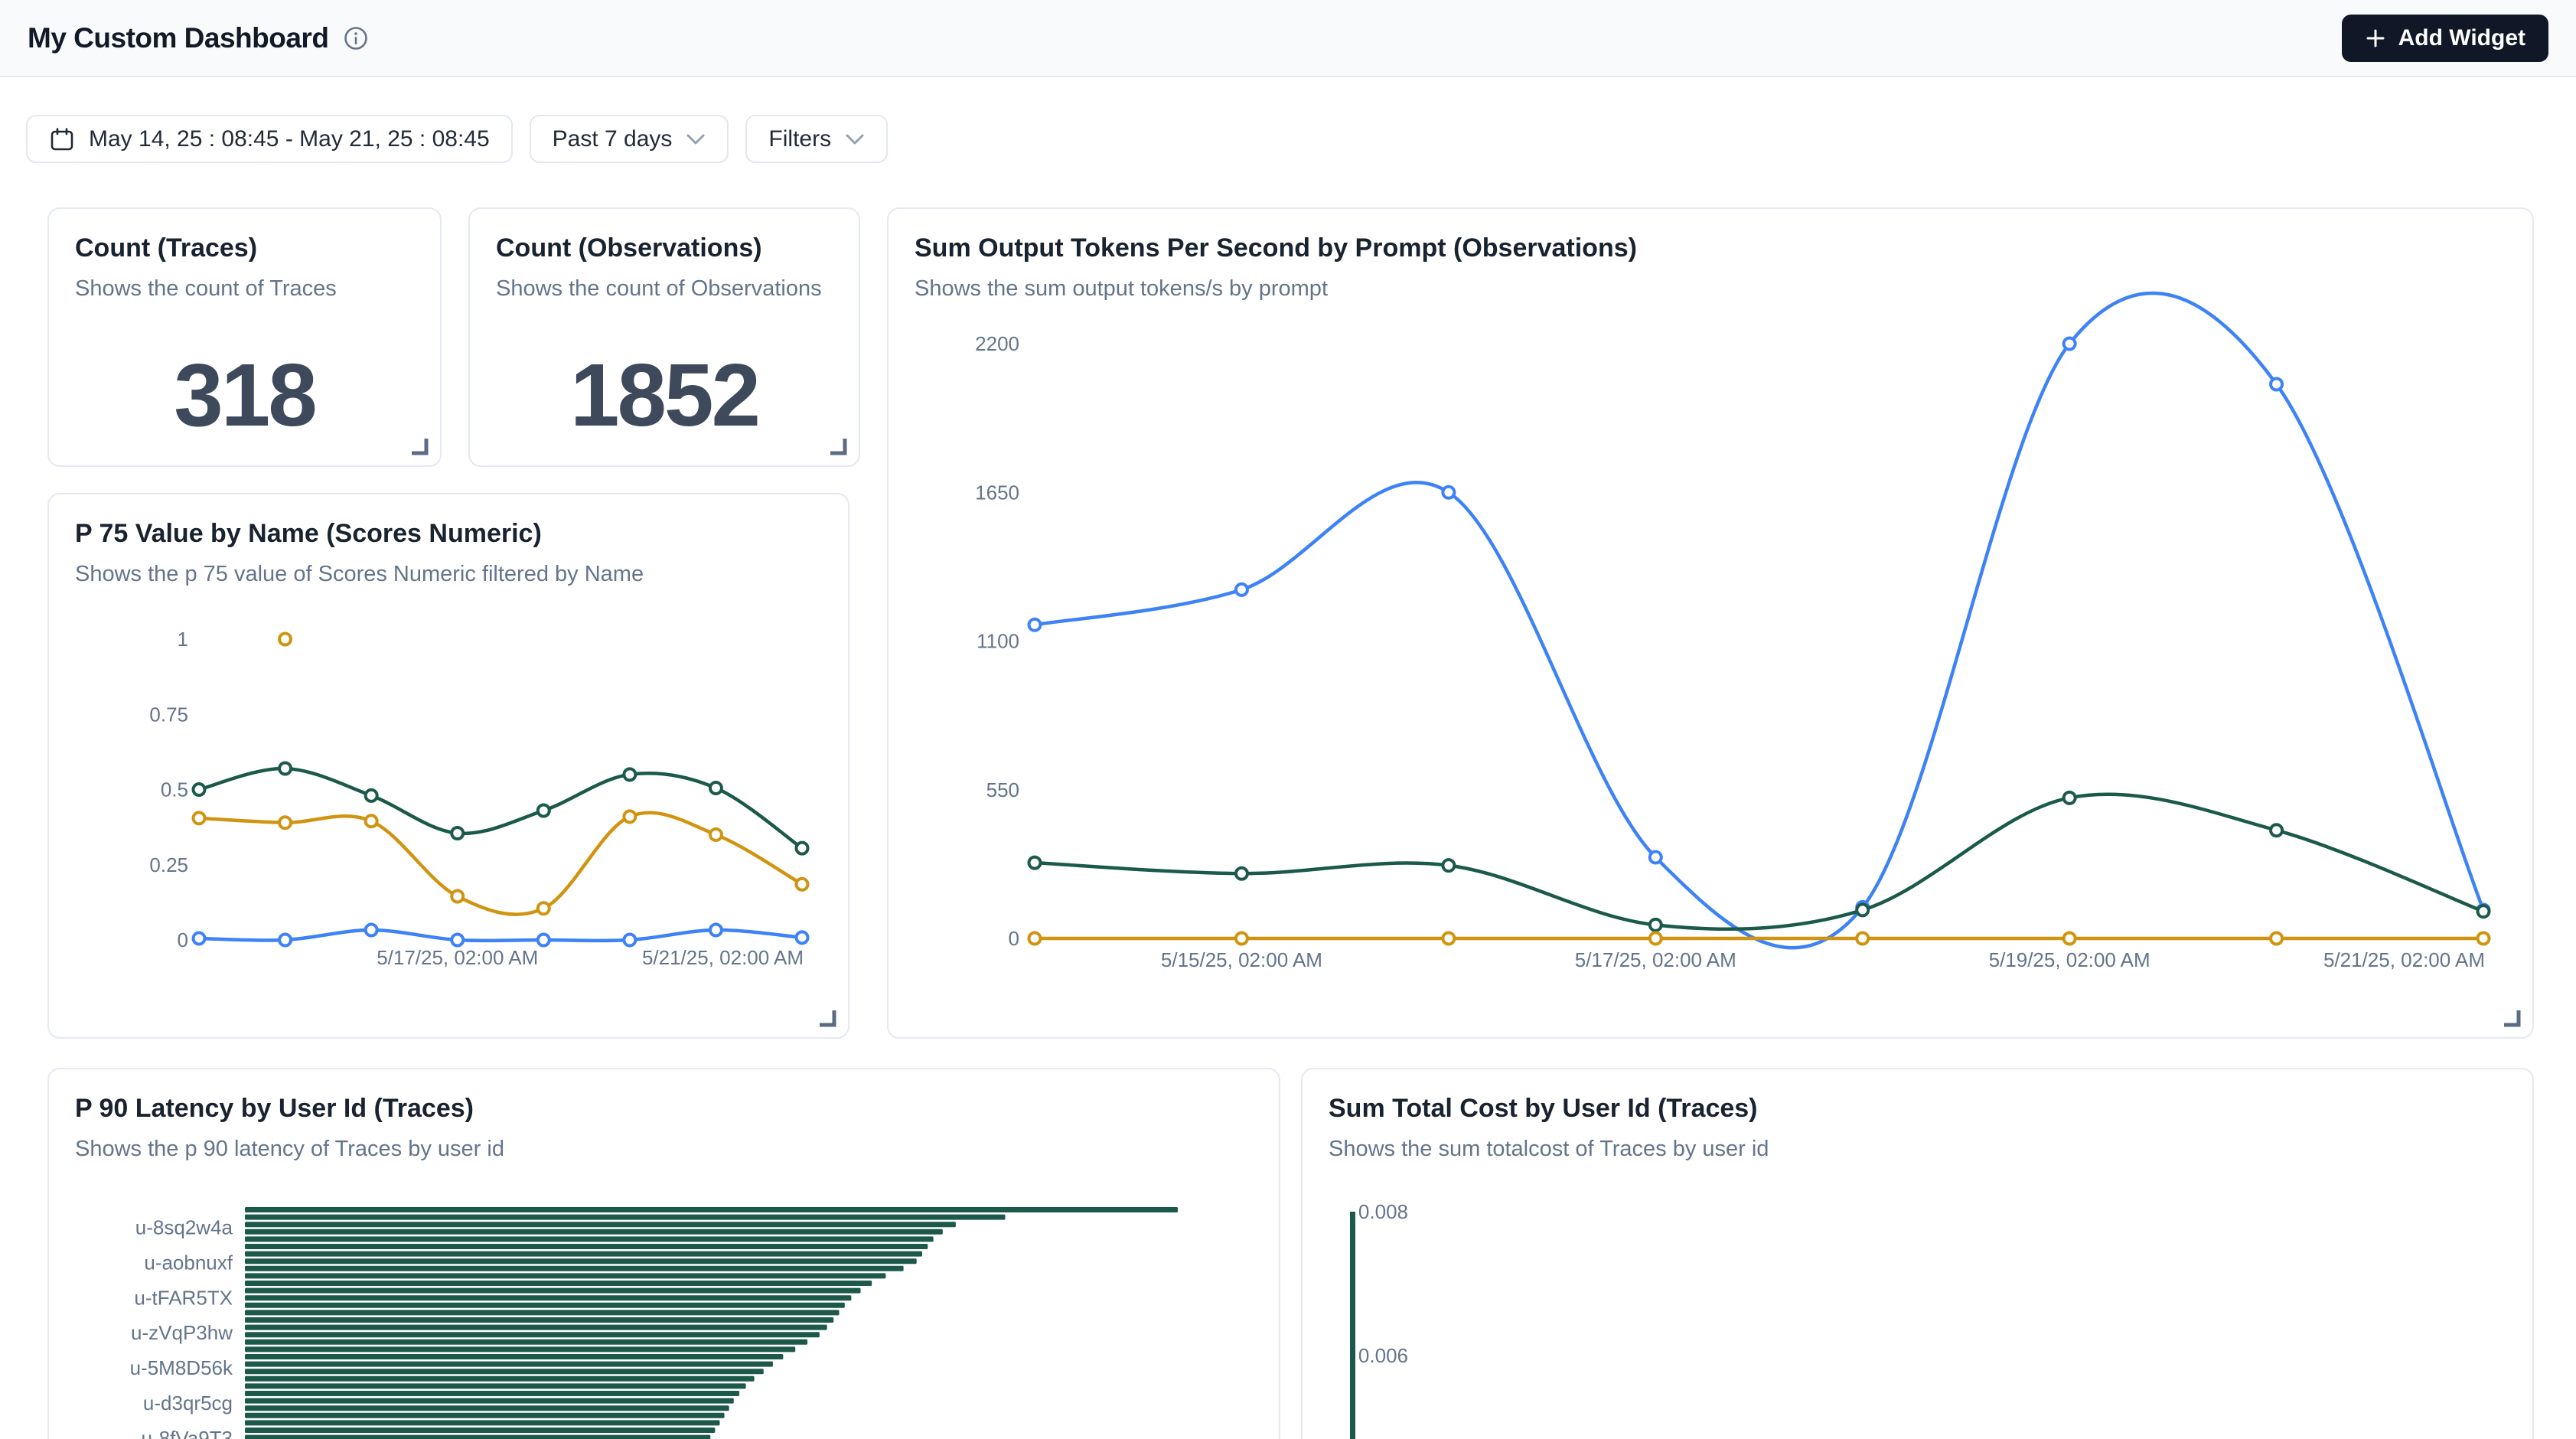  Describe the element at coordinates (168, 714) in the screenshot. I see `y-tick-label: 0.75` at that location.